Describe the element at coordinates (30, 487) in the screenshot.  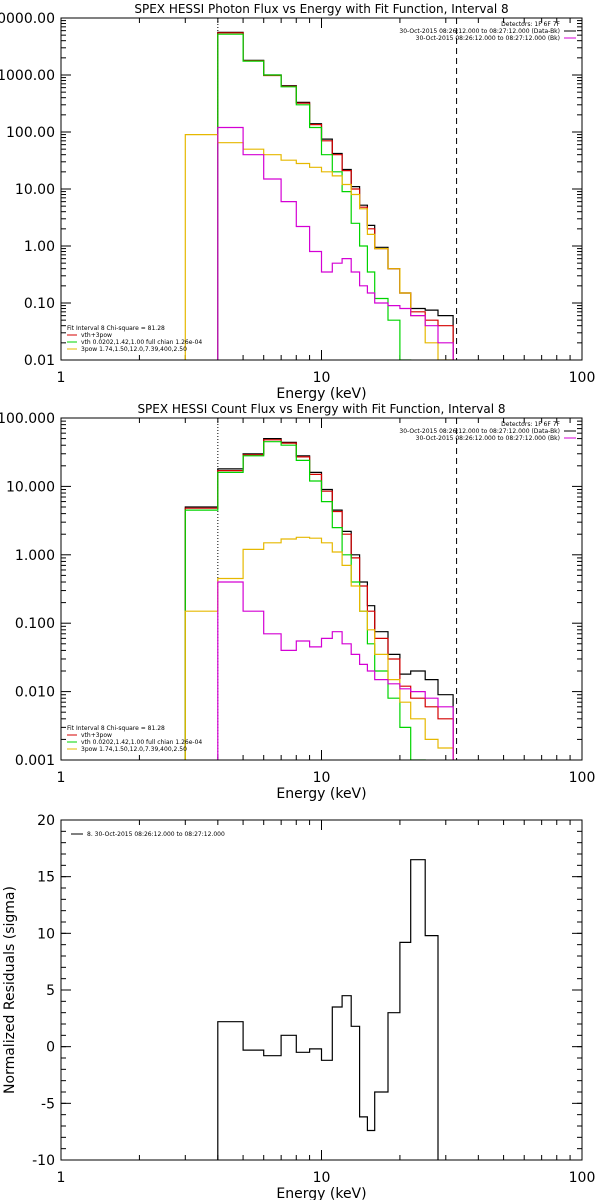
I see `y-tick-label: 10.000` at that location.